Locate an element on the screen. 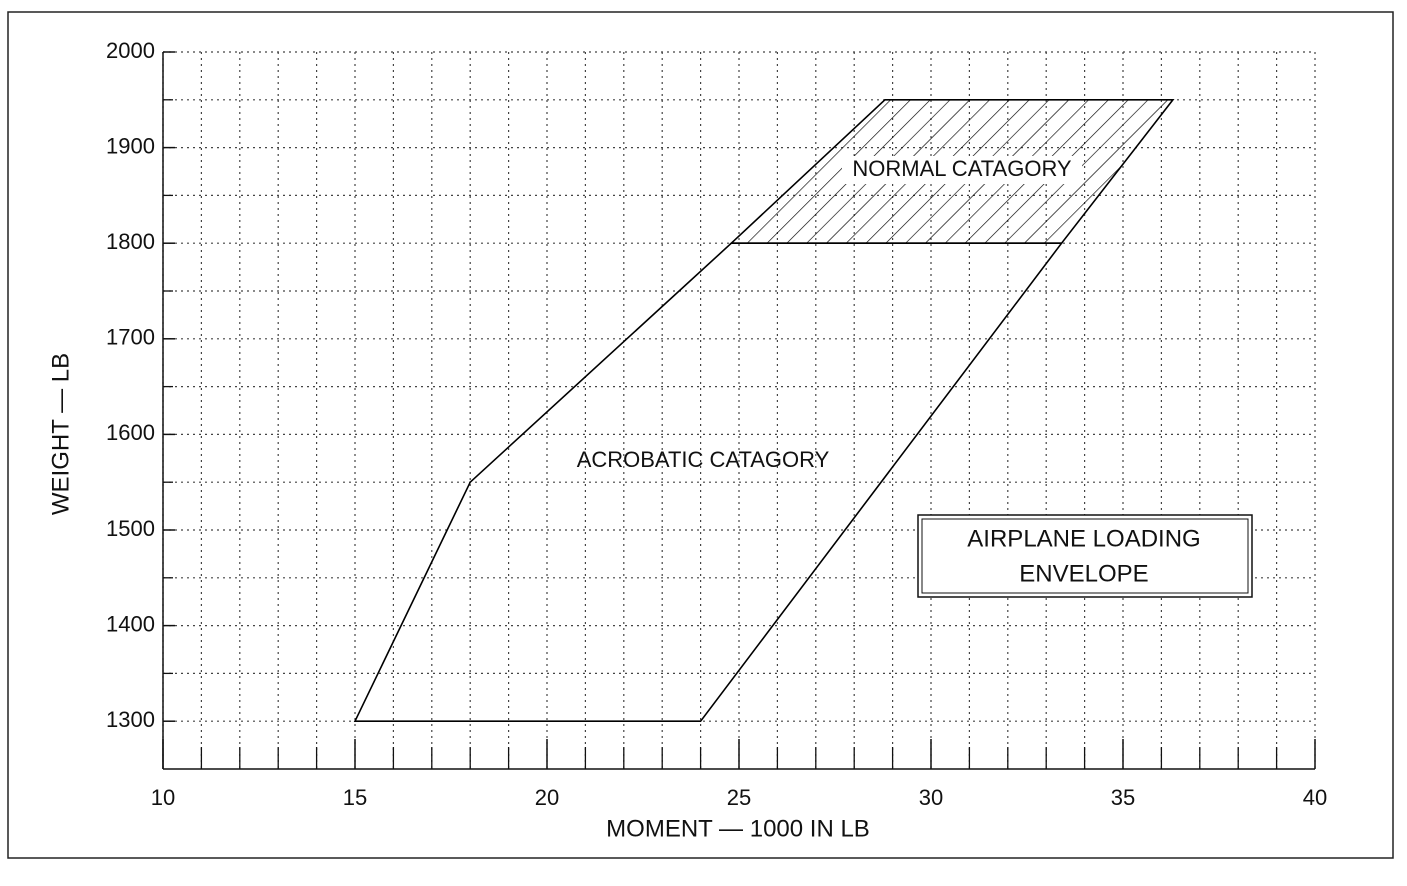  title-box is located at coordinates (1085, 556).